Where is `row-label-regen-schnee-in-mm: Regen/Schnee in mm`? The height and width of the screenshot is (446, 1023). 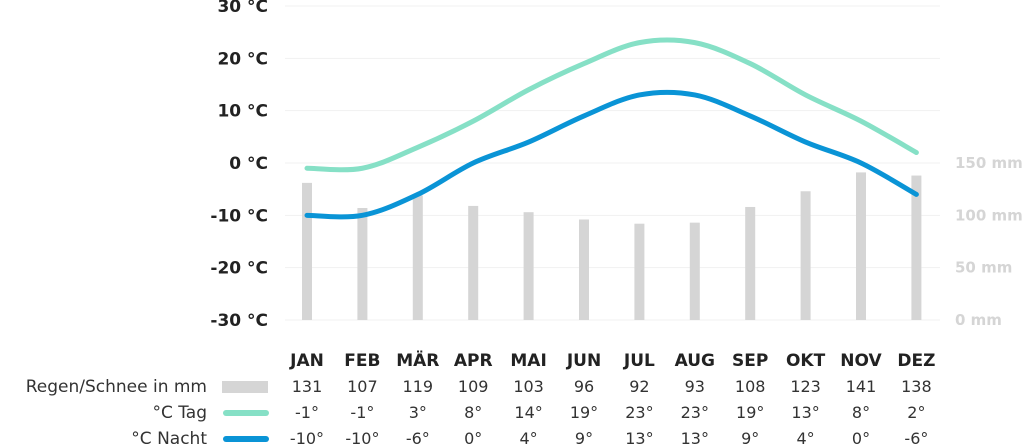
row-label-regen-schnee-in-mm: Regen/Schnee in mm is located at coordinates (116, 387).